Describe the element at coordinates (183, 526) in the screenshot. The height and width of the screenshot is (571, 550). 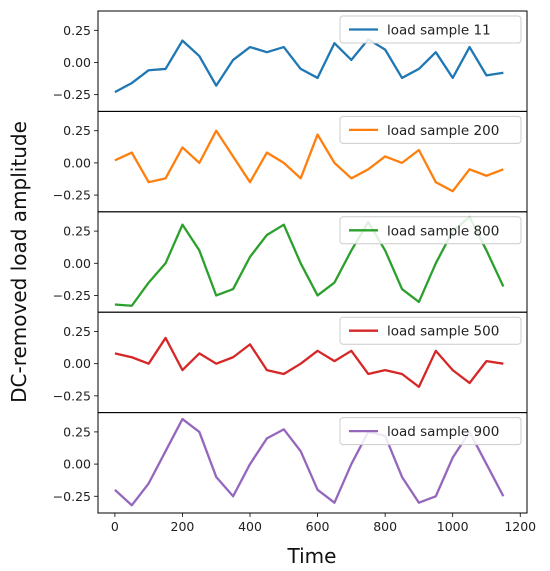
I see `x-tick-label: 200` at that location.